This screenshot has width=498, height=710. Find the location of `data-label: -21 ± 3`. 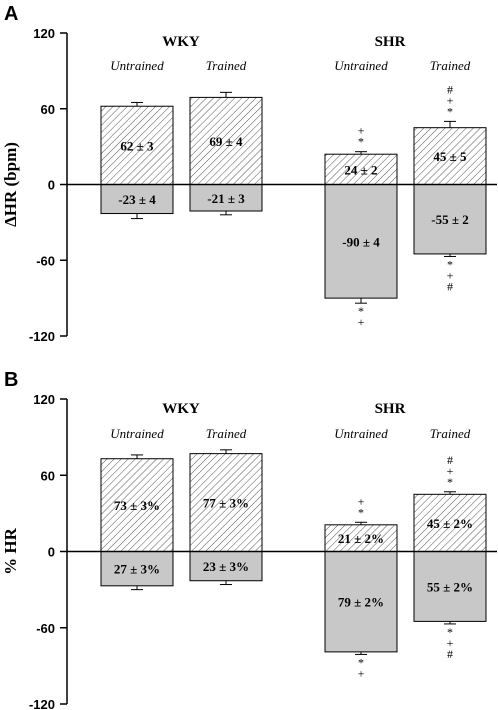

data-label: -21 ± 3 is located at coordinates (226, 198).